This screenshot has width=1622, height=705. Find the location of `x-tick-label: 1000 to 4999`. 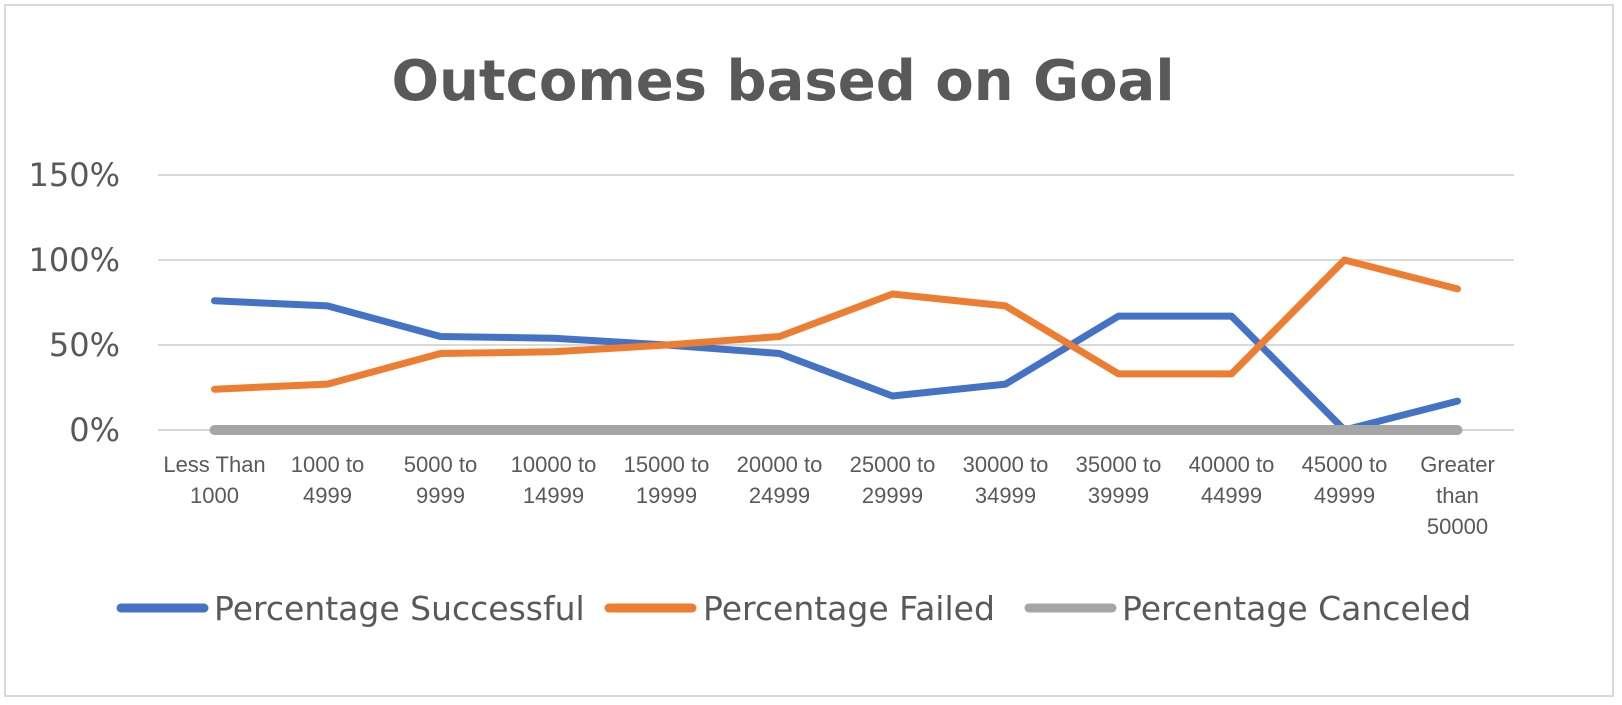

x-tick-label: 1000 to 4999 is located at coordinates (327, 480).